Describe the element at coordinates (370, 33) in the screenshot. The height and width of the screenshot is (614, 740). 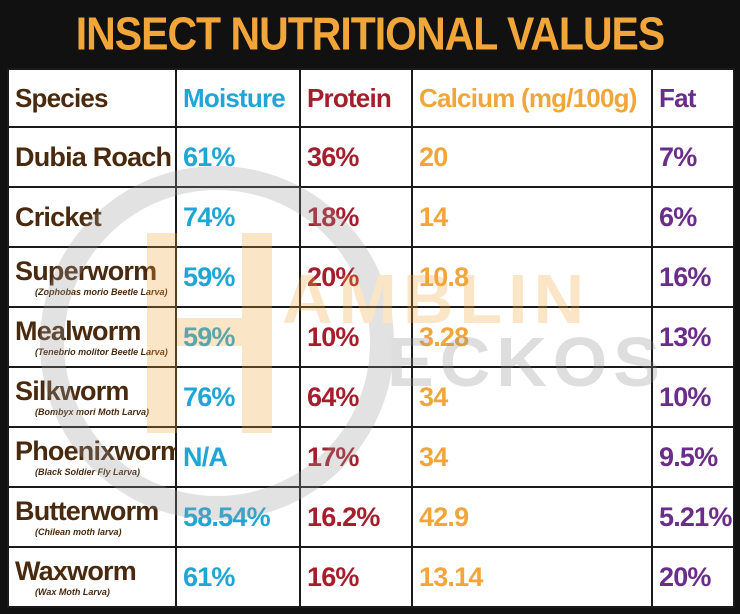
I see `page-title: INSECT NUTRITIONAL VALUES` at that location.